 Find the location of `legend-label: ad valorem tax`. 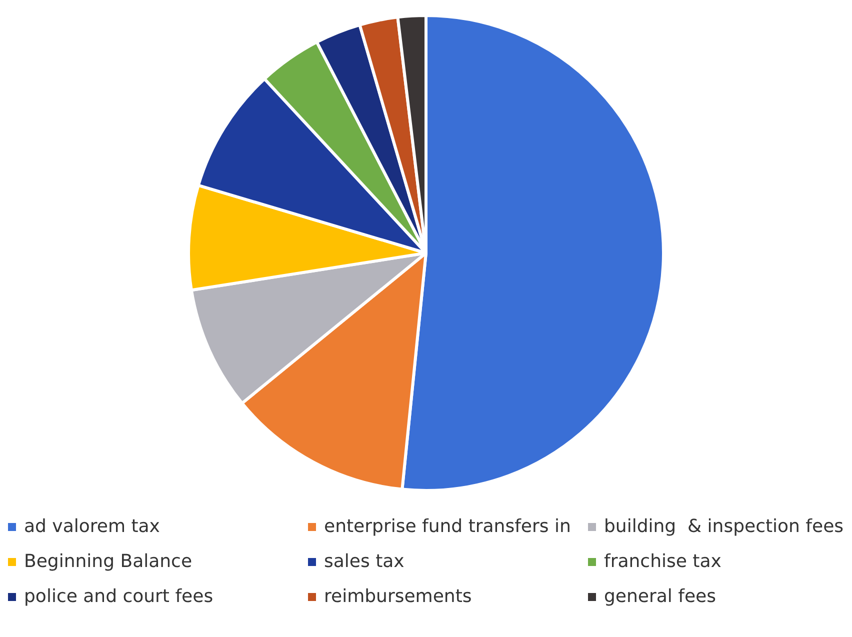

legend-label: ad valorem tax is located at coordinates (92, 526).